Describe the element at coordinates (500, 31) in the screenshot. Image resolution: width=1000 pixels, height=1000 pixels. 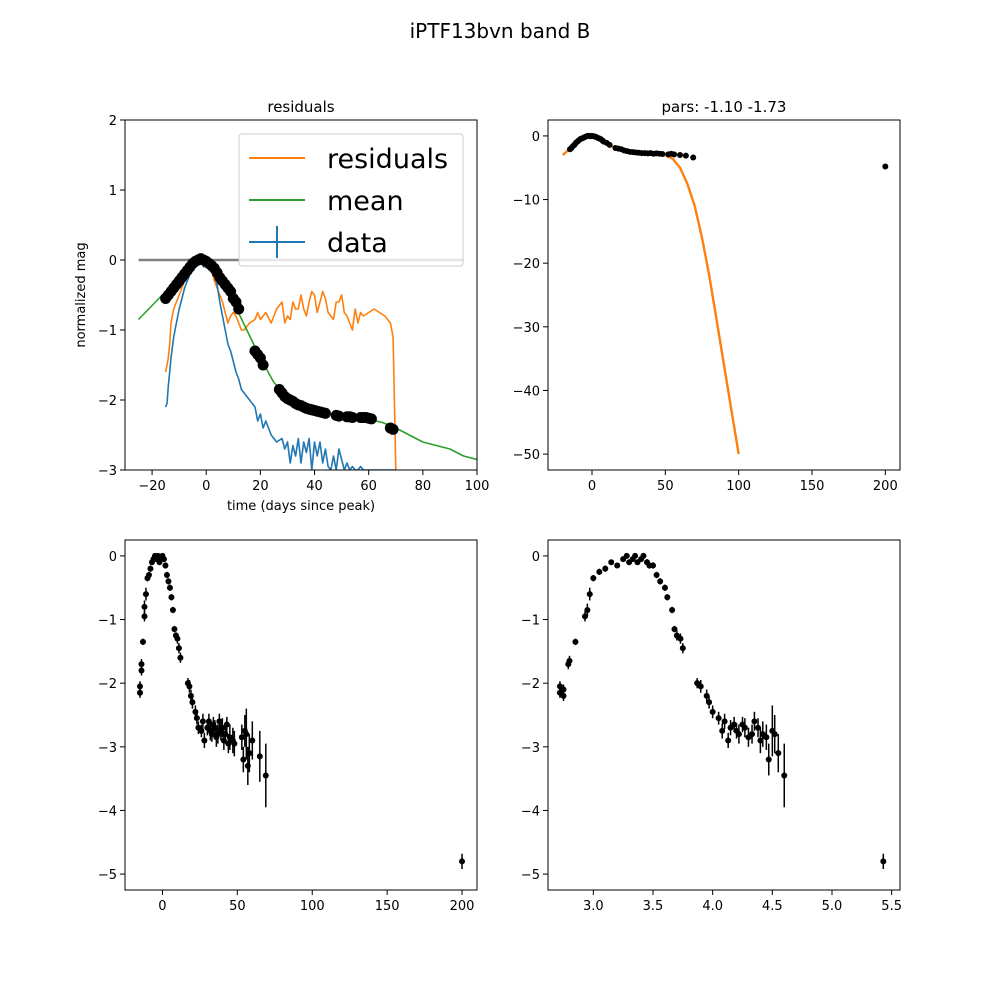
I see `figure-title: iPTF13bvn band B` at that location.